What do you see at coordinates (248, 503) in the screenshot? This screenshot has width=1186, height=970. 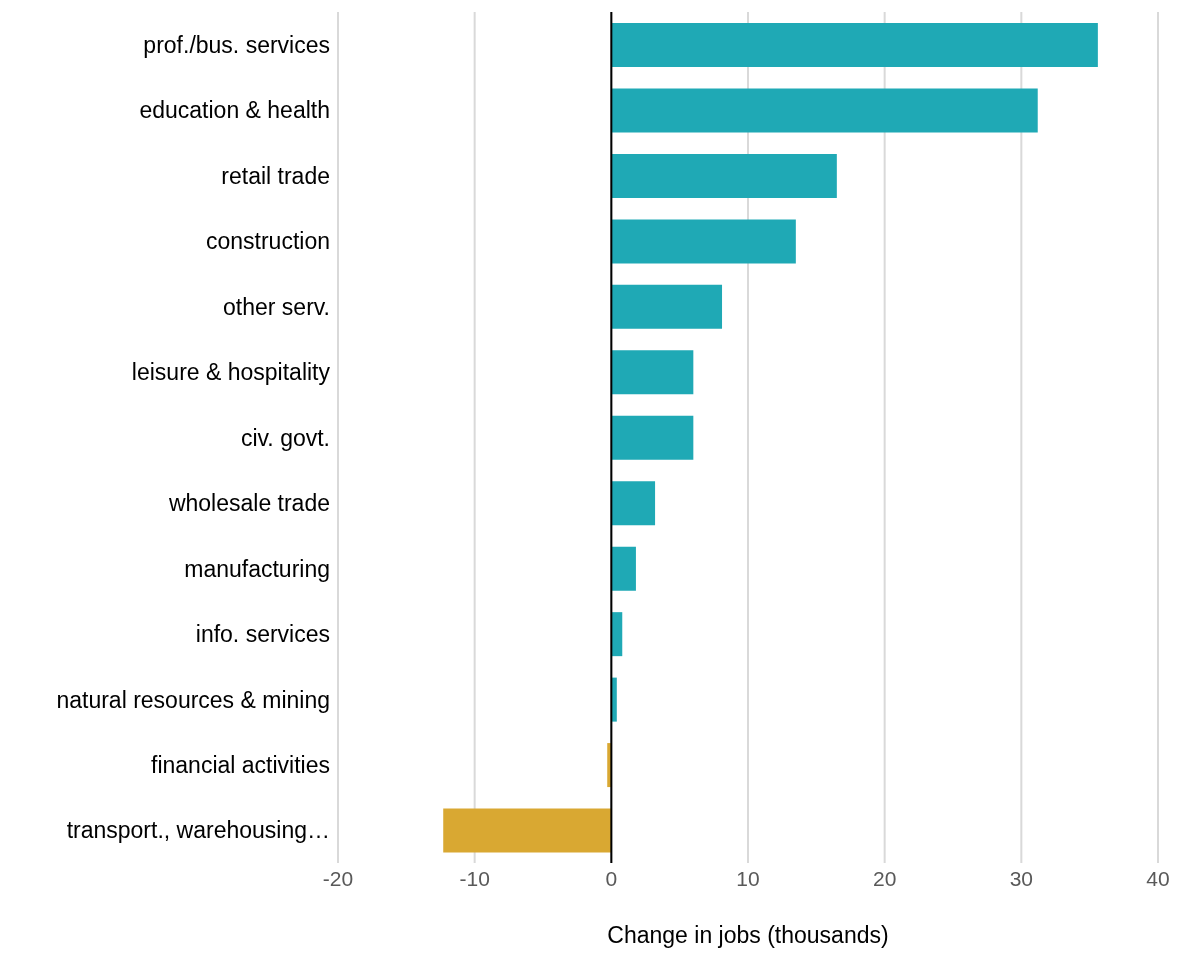 I see `y-tick-label: wholesale trade` at bounding box center [248, 503].